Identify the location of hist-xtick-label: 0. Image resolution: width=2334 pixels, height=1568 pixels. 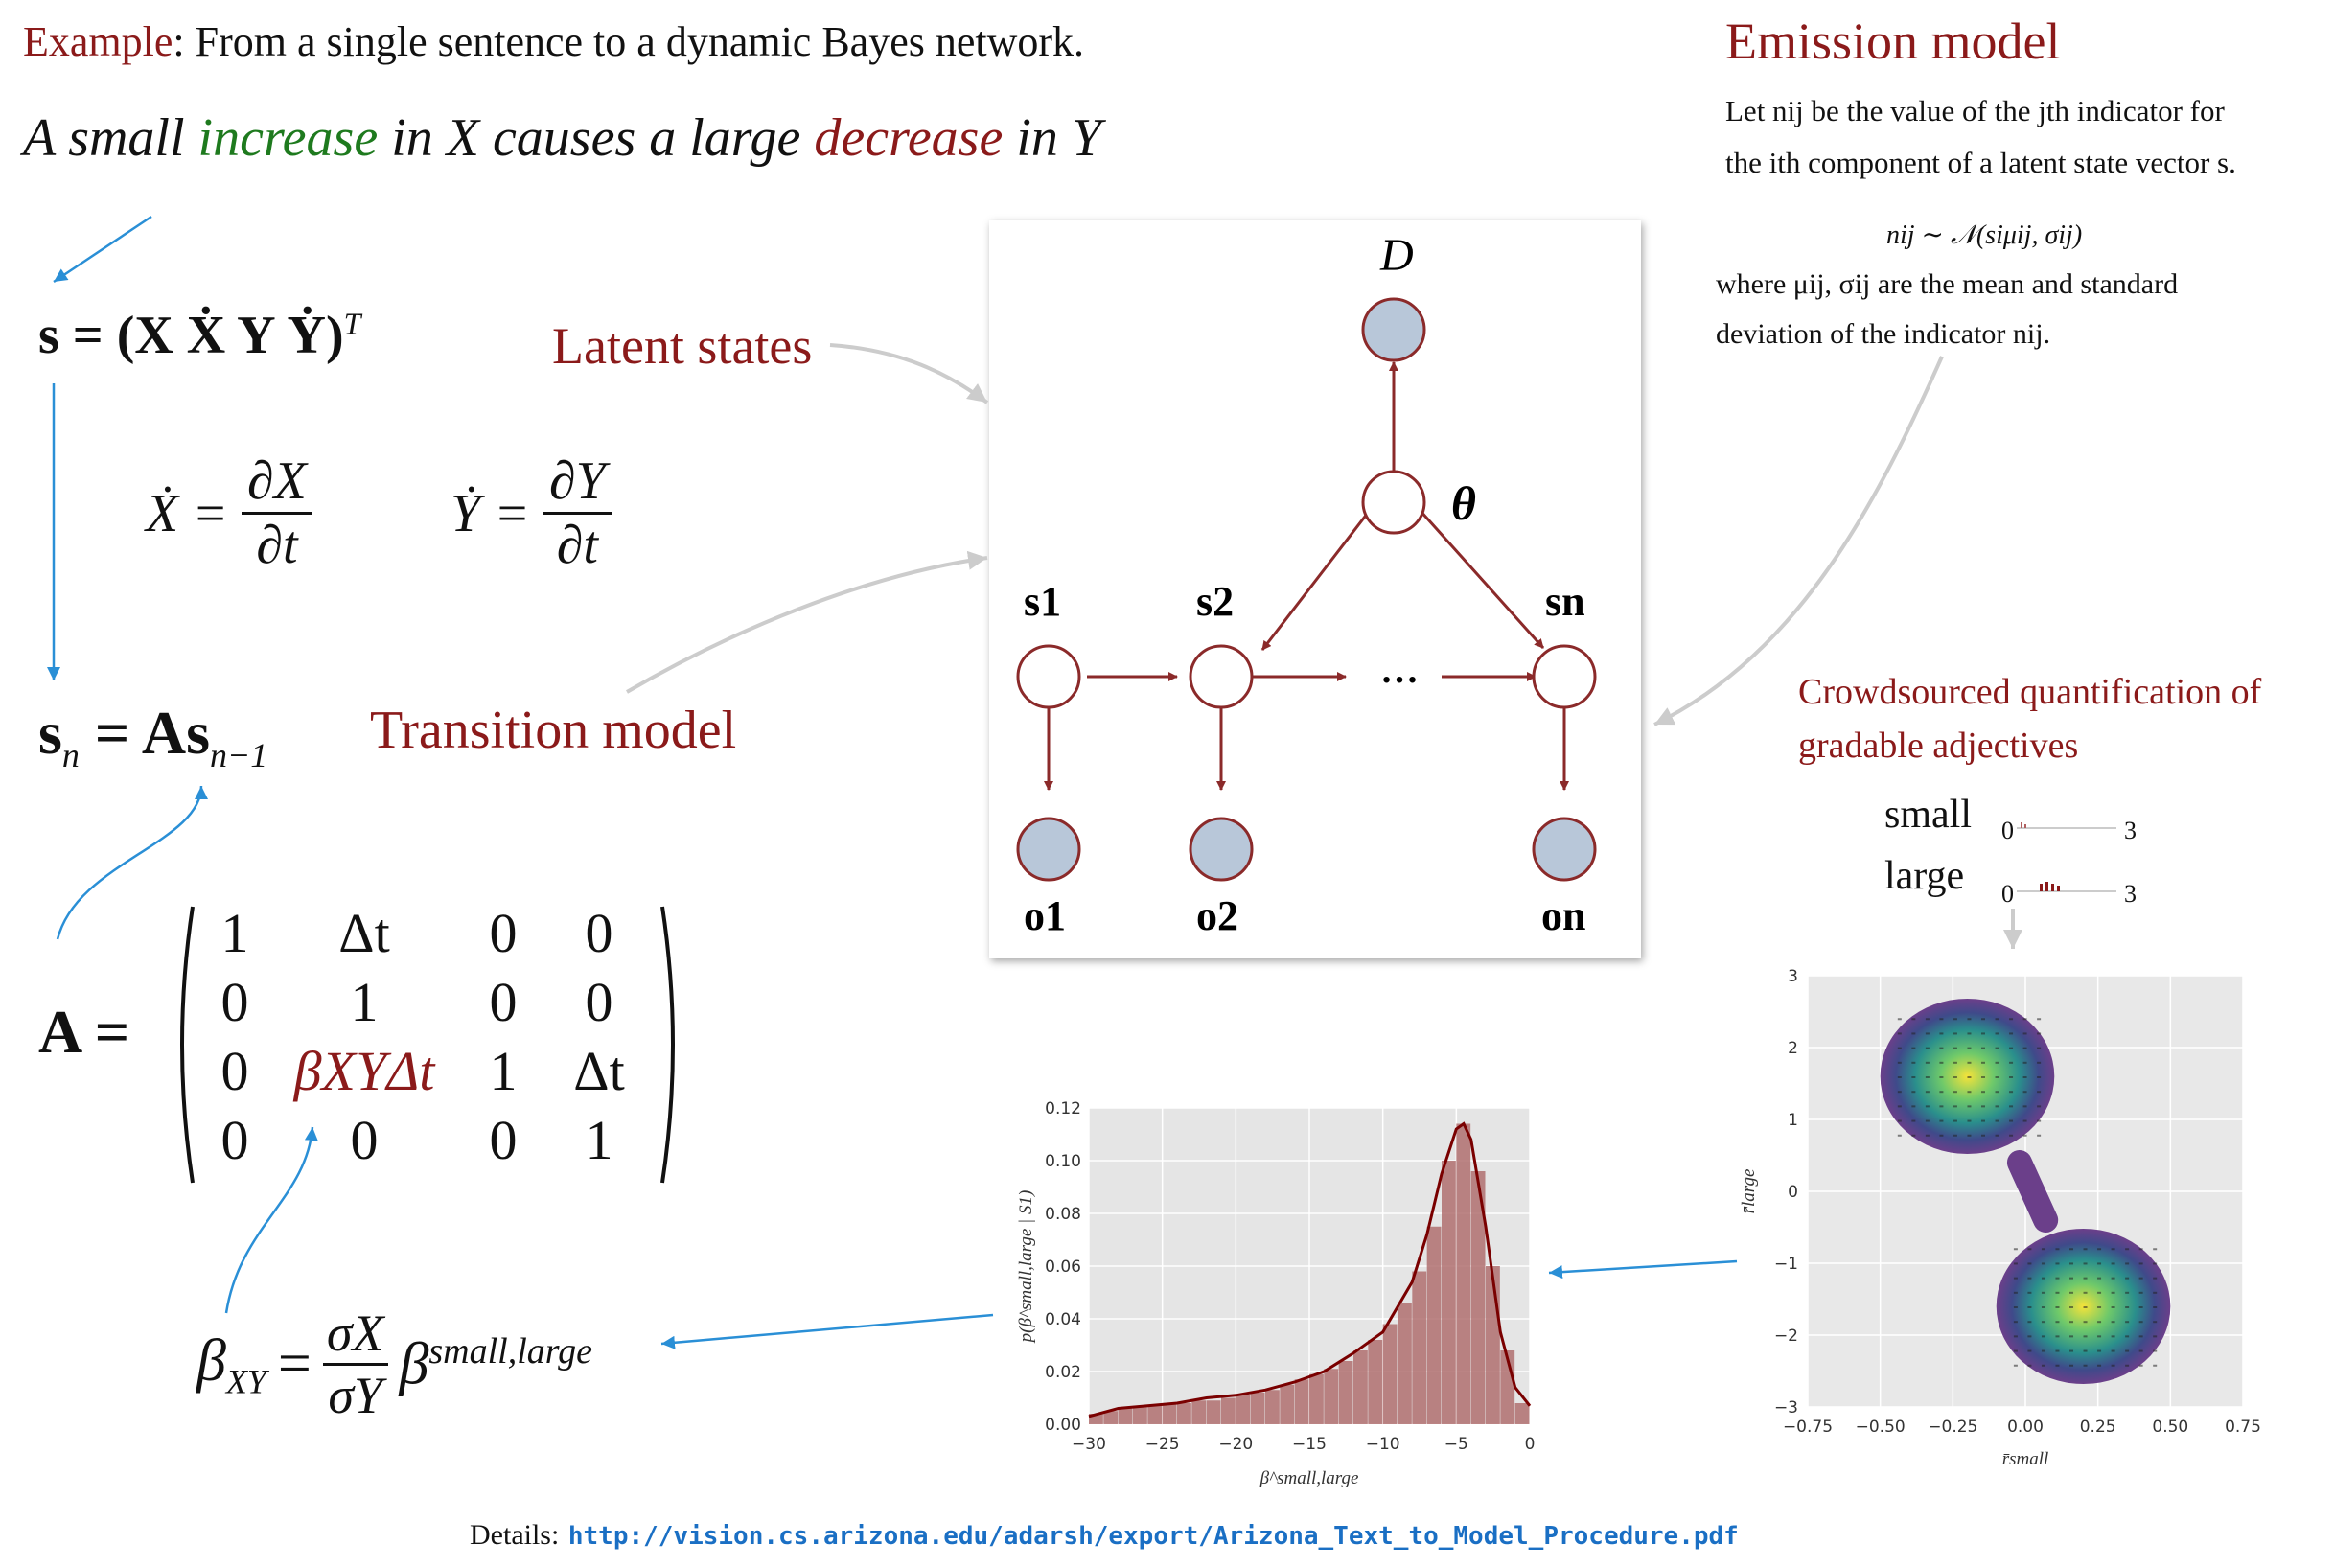
(1530, 1444).